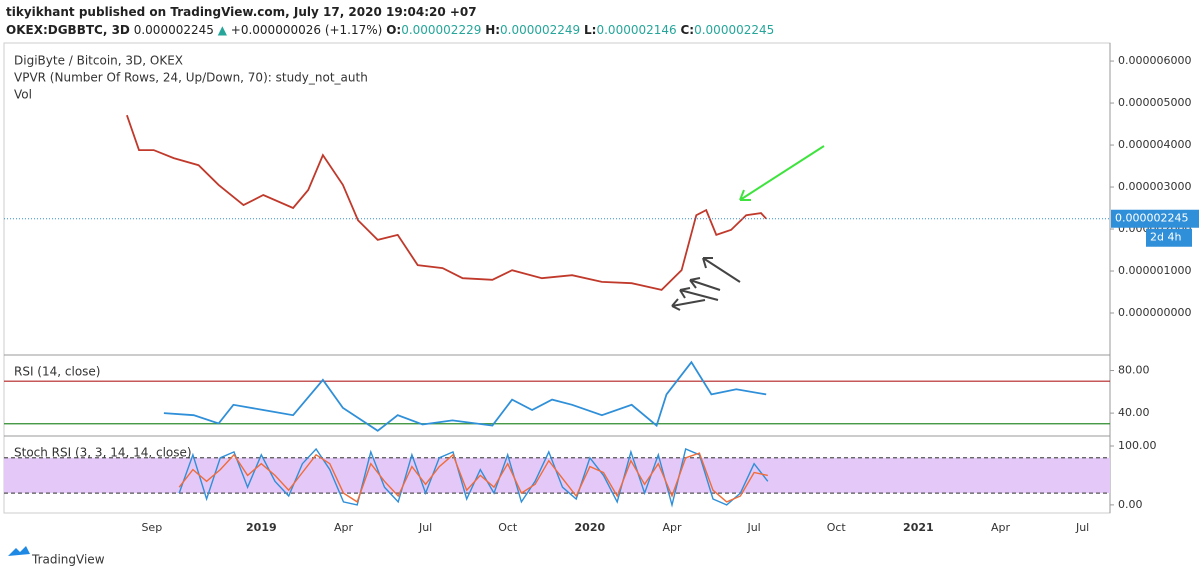  What do you see at coordinates (103, 453) in the screenshot?
I see `pane-title: Stoch RSI (3, 3, 14, 14, close)` at bounding box center [103, 453].